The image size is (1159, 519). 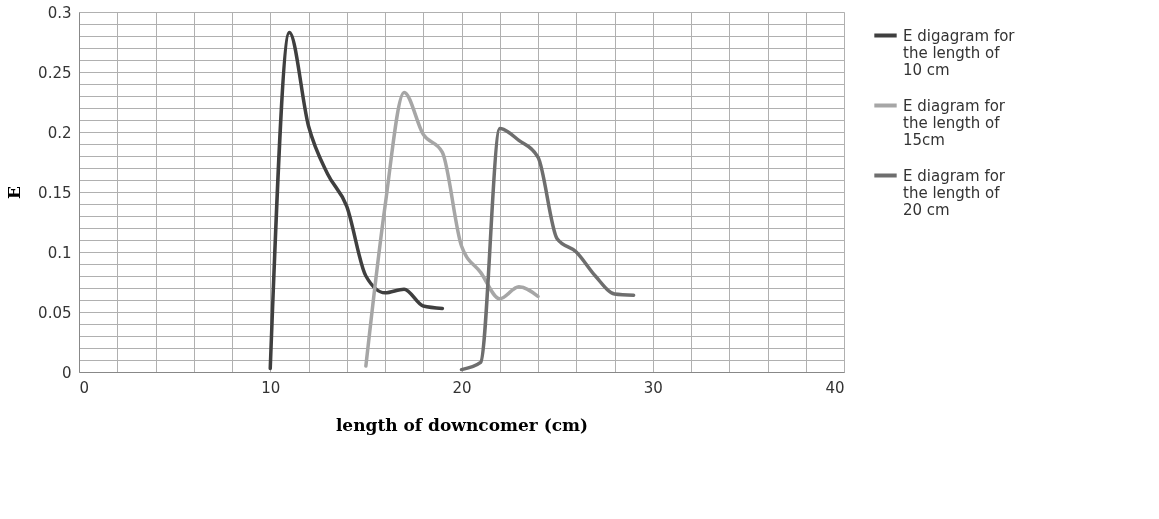 I want to click on y-tick-label: 0.2, so click(x=59, y=132).